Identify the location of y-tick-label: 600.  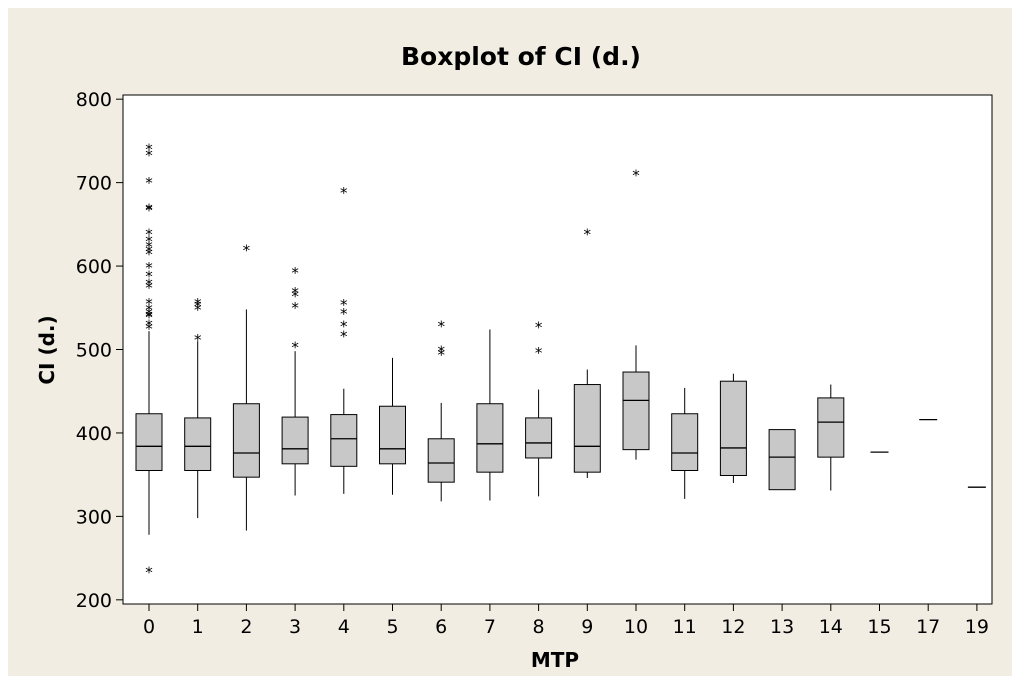
(94, 267).